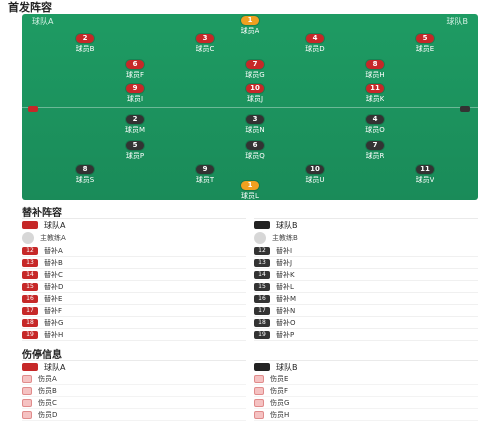  Describe the element at coordinates (255, 88) in the screenshot. I see `player-number: 10` at that location.